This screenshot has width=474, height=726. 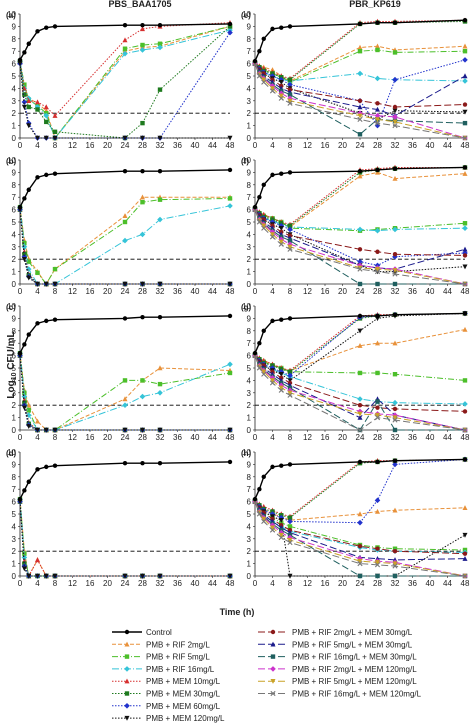 I want to click on y-axis-label: Log10 CFU/mL, so click(x=12, y=364).